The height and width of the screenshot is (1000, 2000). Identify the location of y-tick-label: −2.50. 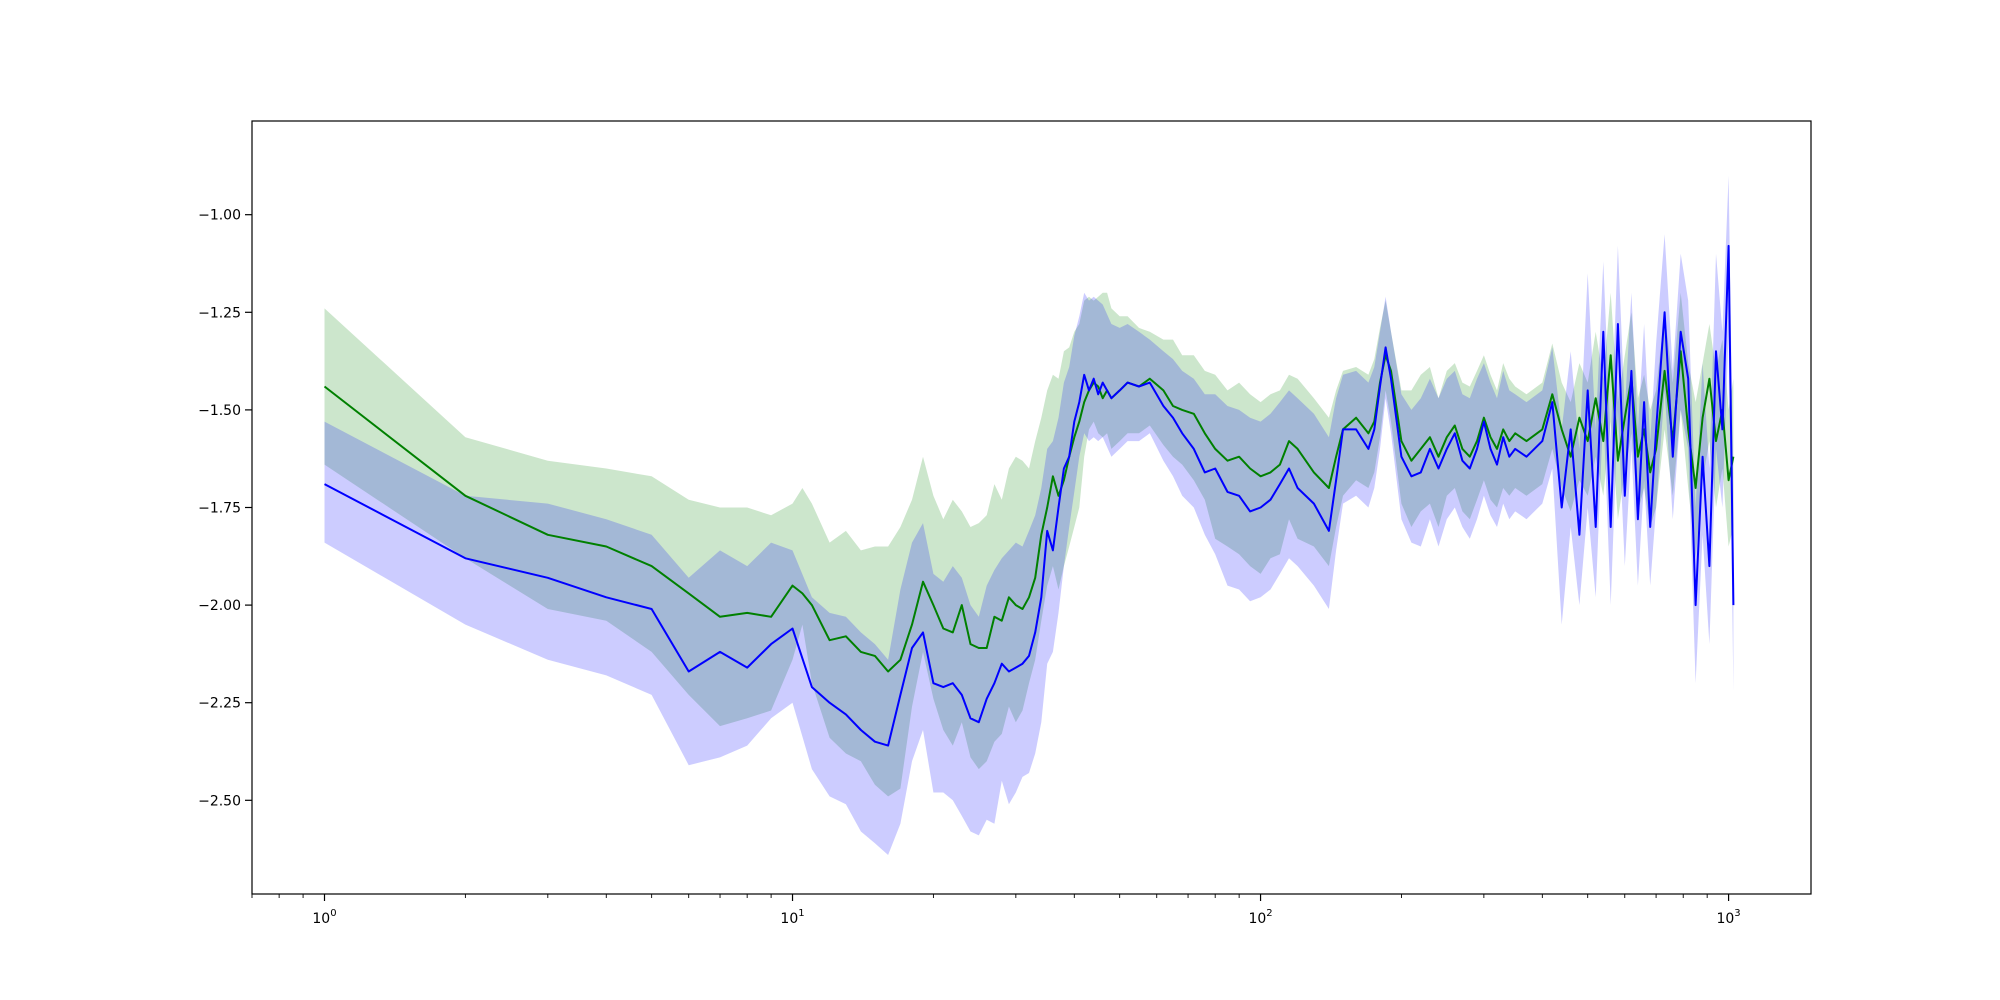
(219, 801).